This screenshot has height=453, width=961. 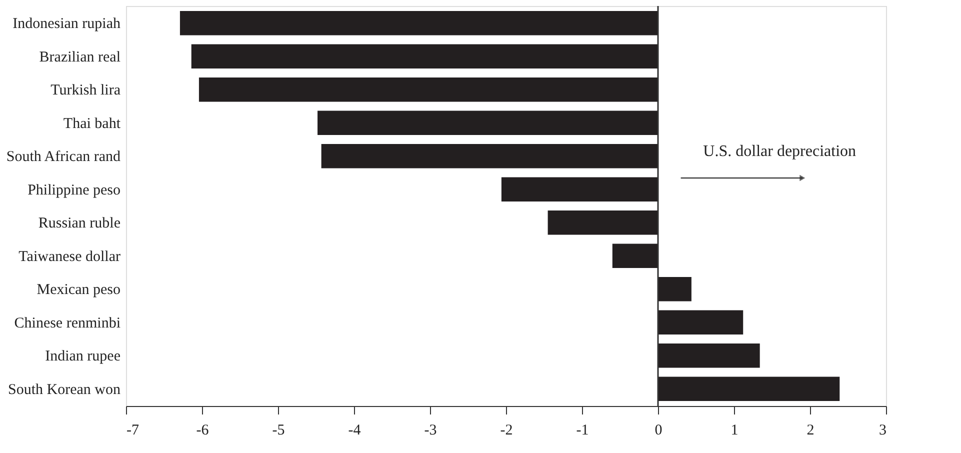 I want to click on x-tick-label: 3, so click(x=882, y=430).